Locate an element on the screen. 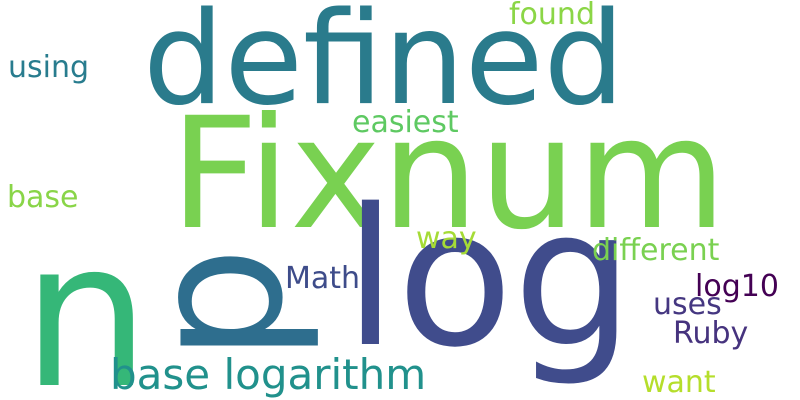 The height and width of the screenshot is (400, 800). word-easiest: easiest is located at coordinates (405, 122).